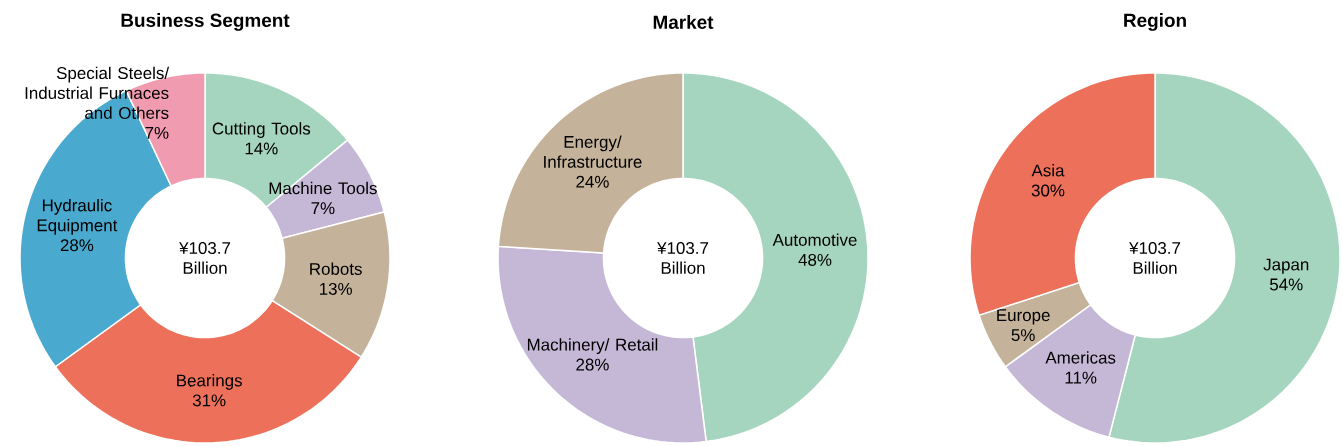 The image size is (1342, 446). I want to click on data-label: 54%, so click(1286, 284).